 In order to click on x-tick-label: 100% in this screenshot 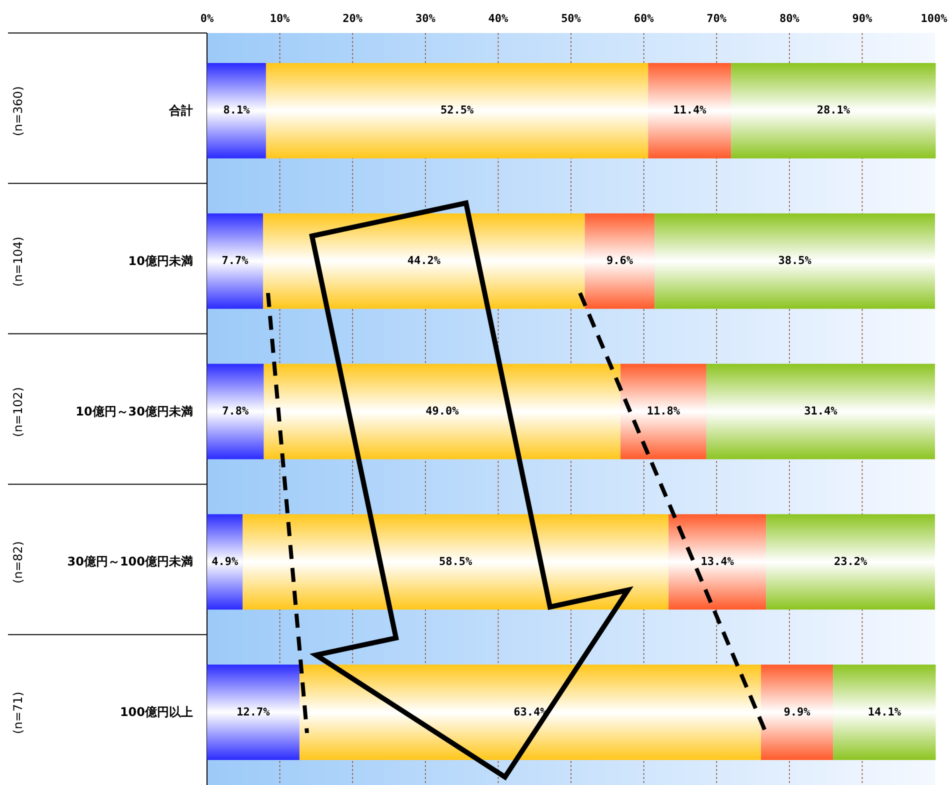, I will do `click(934, 18)`.